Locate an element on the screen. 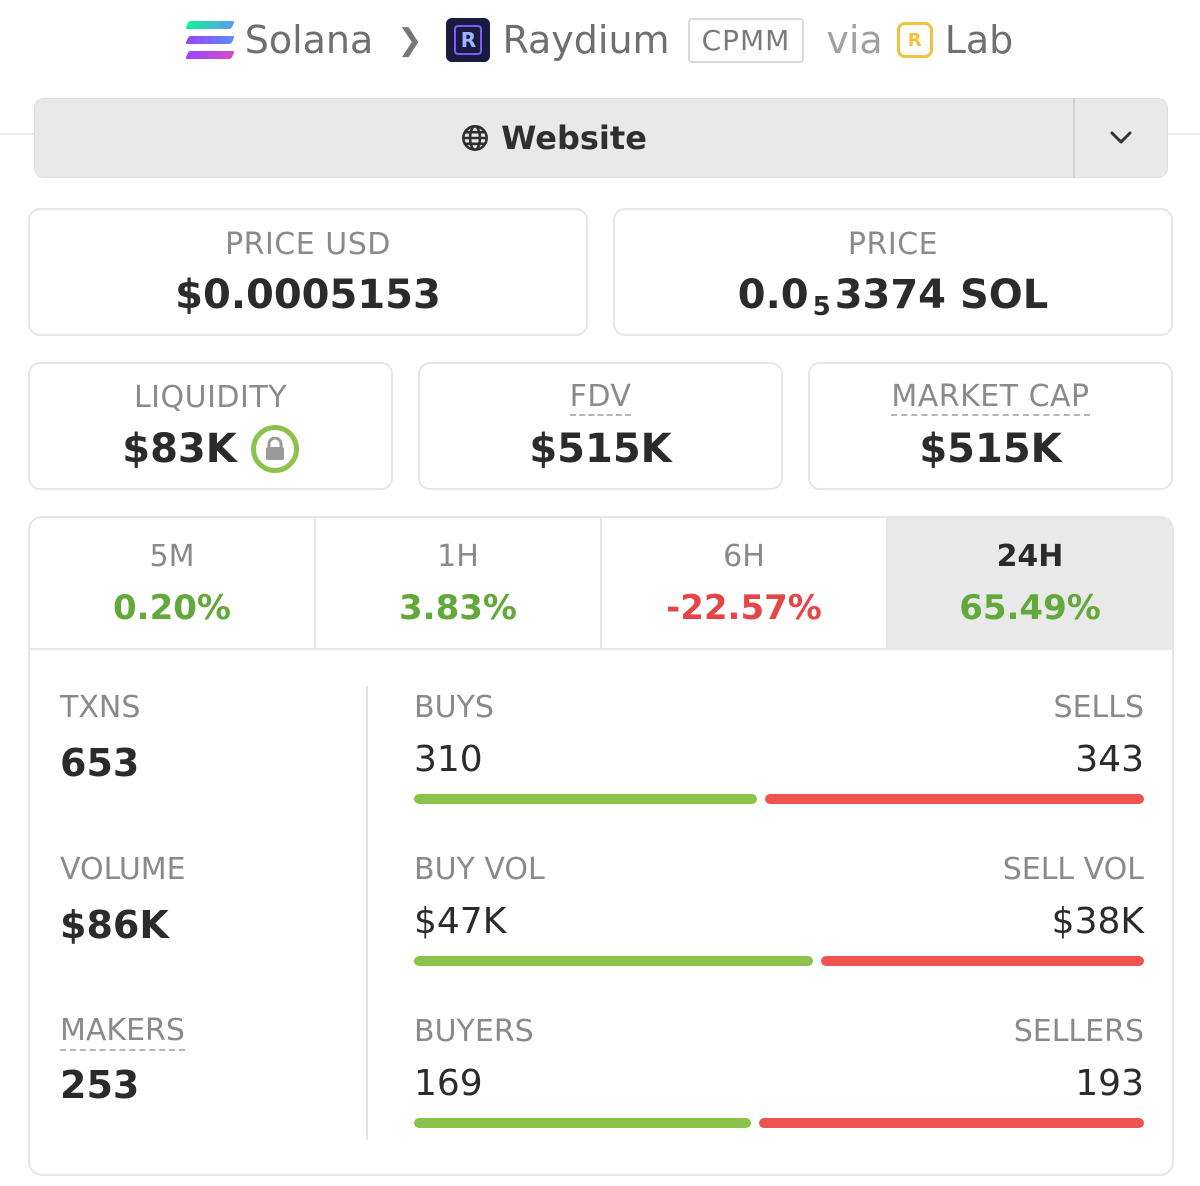  sellers-value: 193 is located at coordinates (1109, 1083).